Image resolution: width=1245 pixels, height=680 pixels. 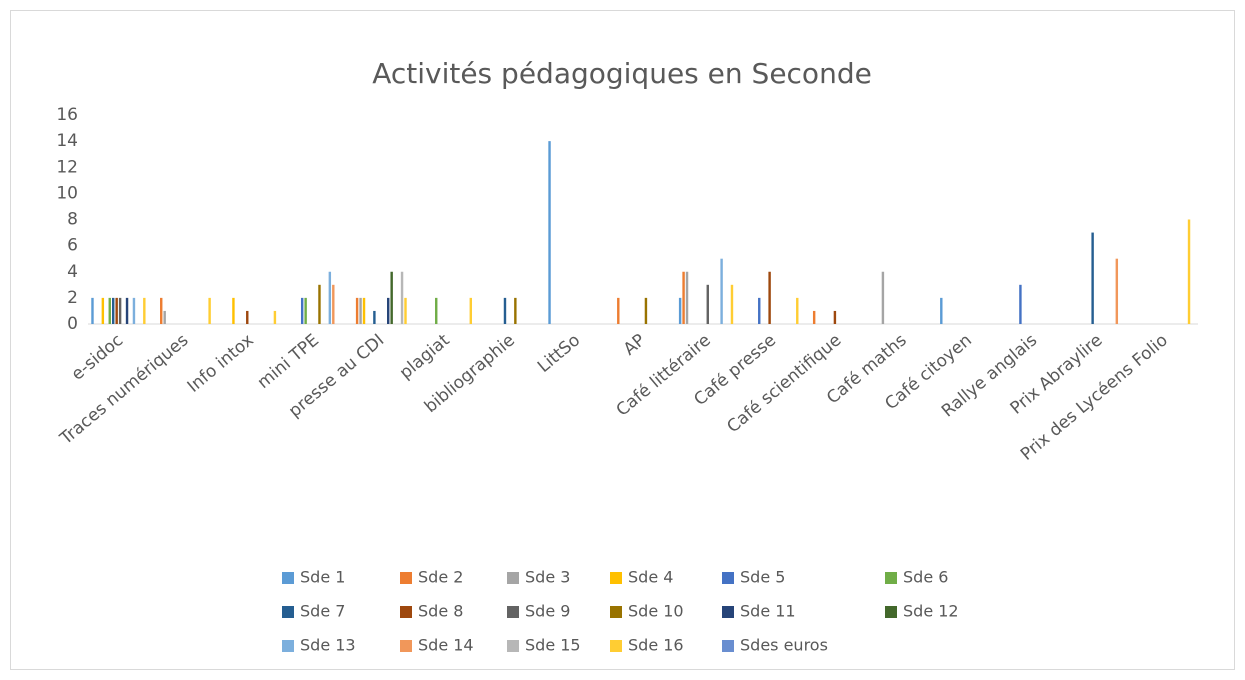 What do you see at coordinates (768, 611) in the screenshot?
I see `legend-label: Sde 11` at bounding box center [768, 611].